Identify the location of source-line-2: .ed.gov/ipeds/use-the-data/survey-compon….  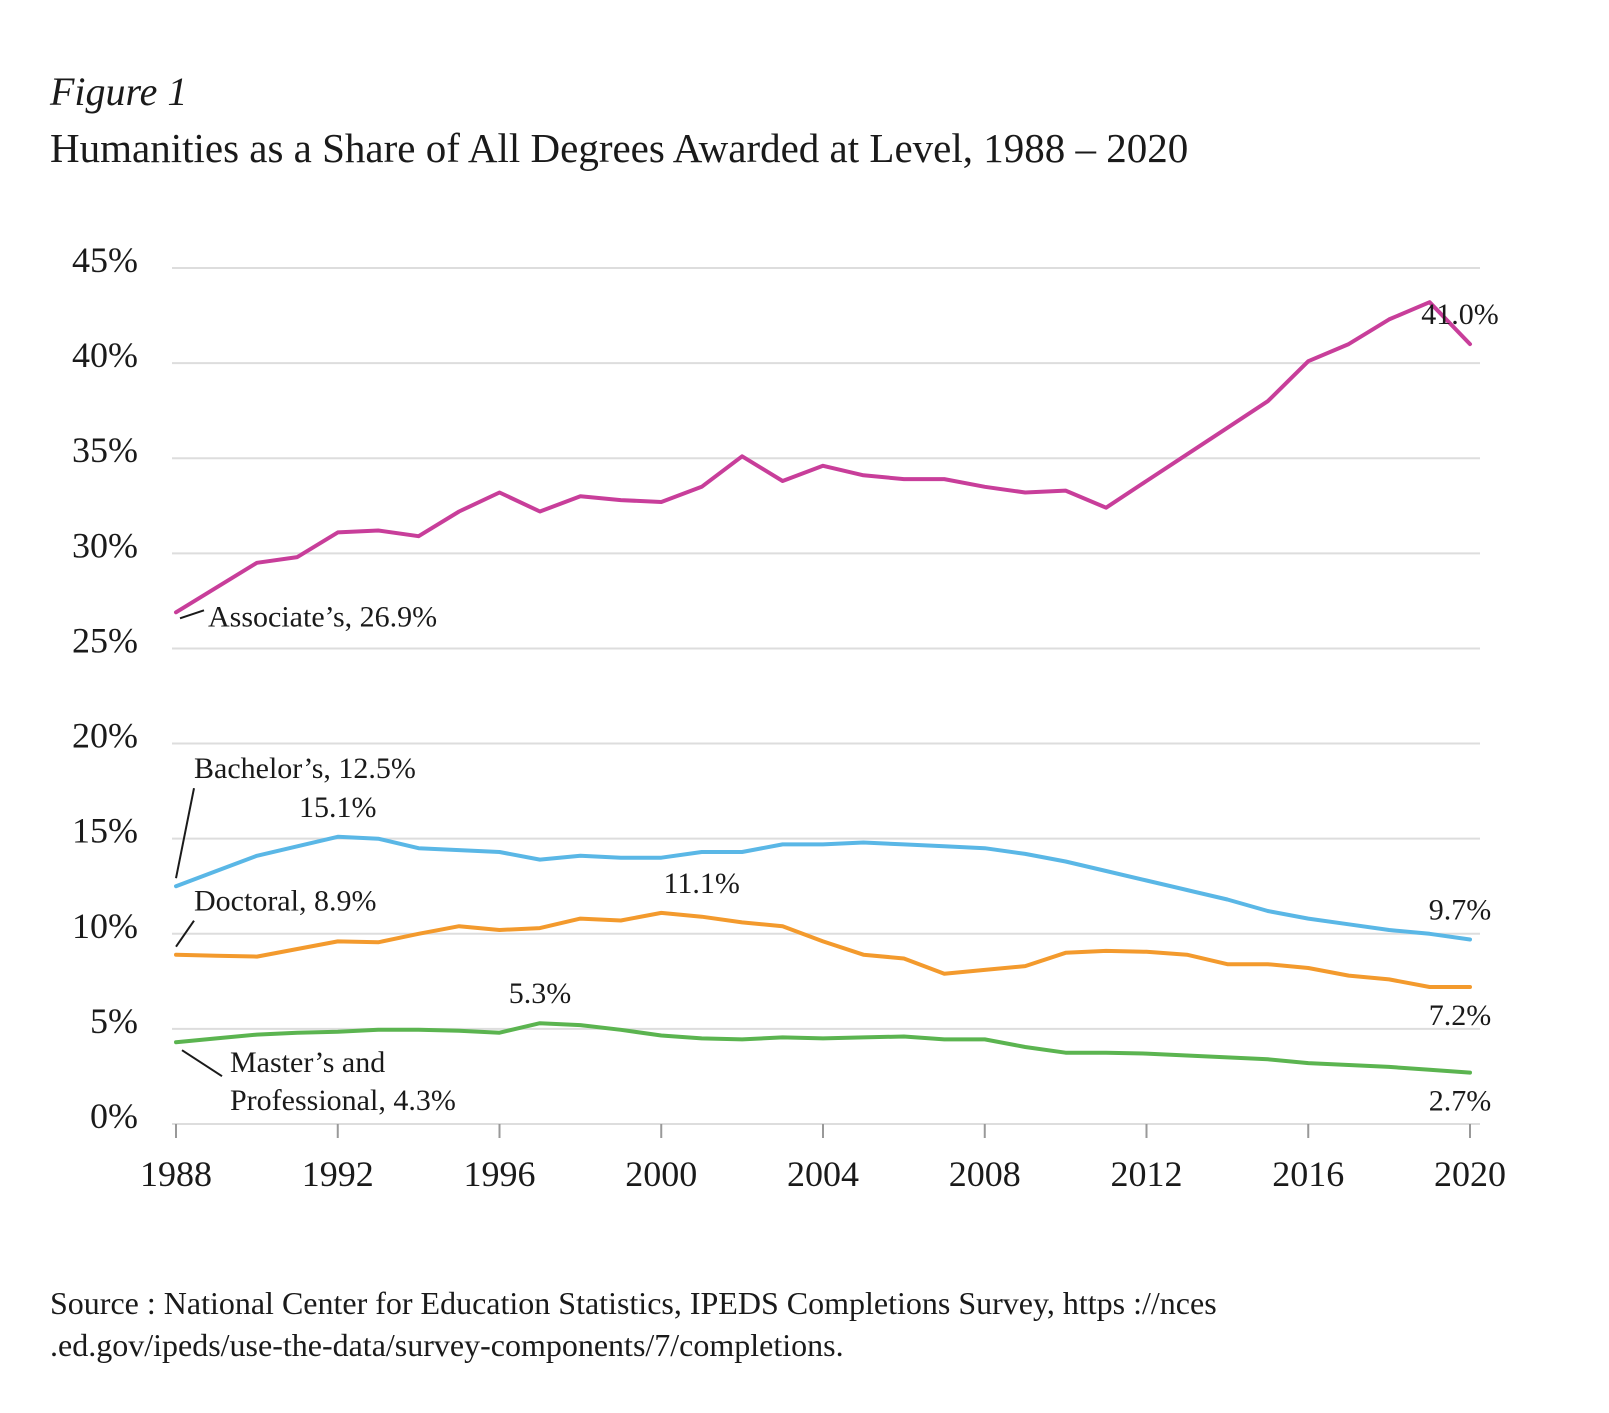
(447, 1345).